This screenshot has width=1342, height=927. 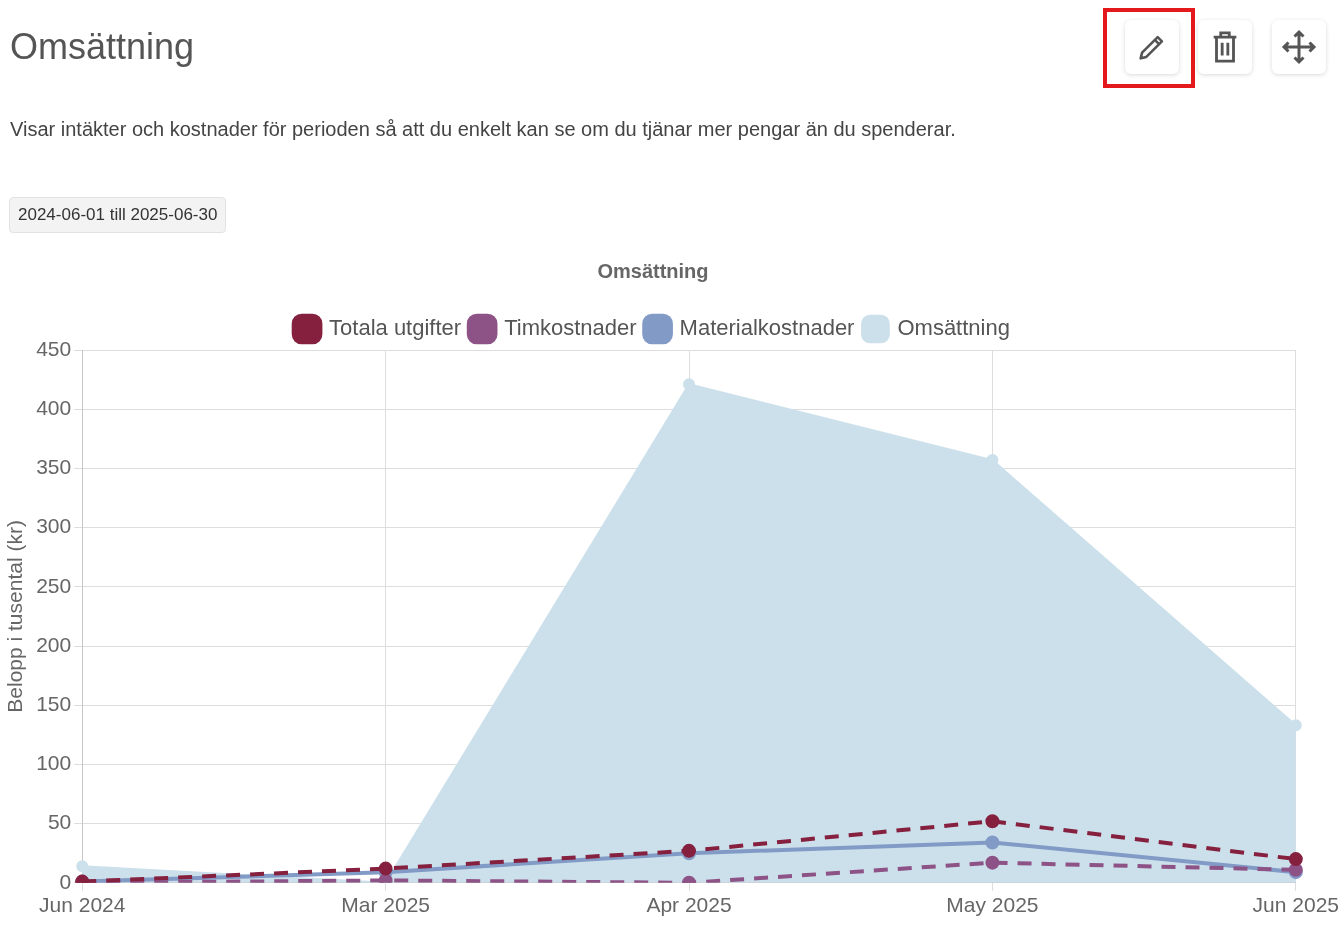 What do you see at coordinates (65, 881) in the screenshot?
I see `y-tick-label: 0` at bounding box center [65, 881].